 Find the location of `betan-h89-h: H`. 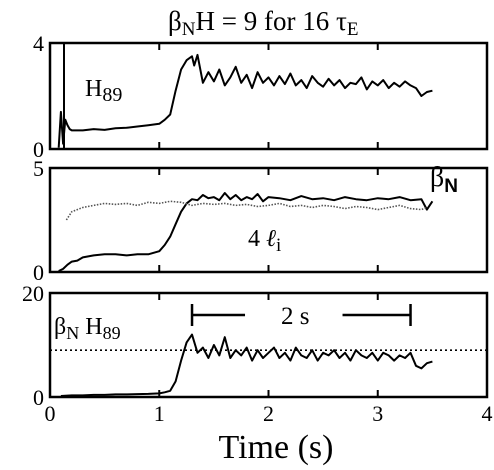

betan-h89-h: H is located at coordinates (90, 327).